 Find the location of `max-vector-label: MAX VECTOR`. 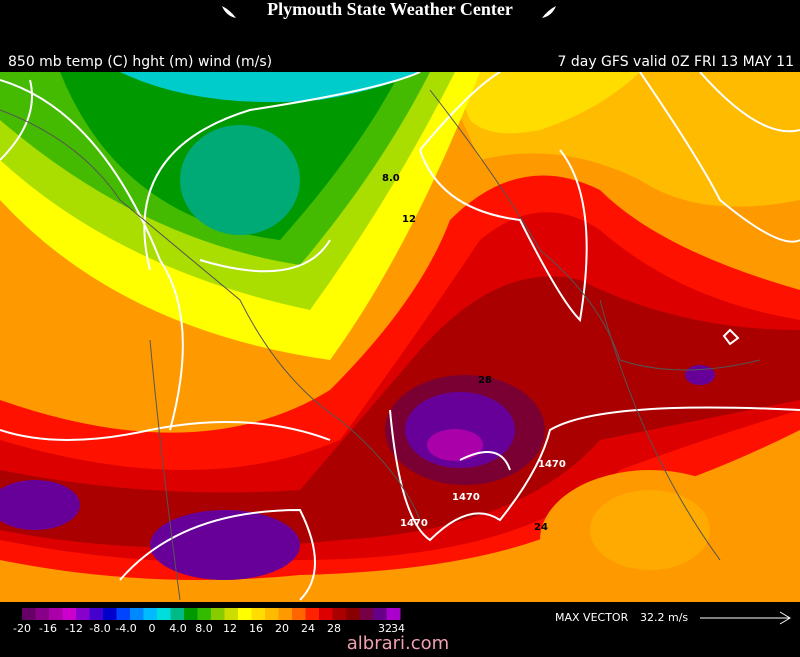

max-vector-label: MAX VECTOR is located at coordinates (592, 617).